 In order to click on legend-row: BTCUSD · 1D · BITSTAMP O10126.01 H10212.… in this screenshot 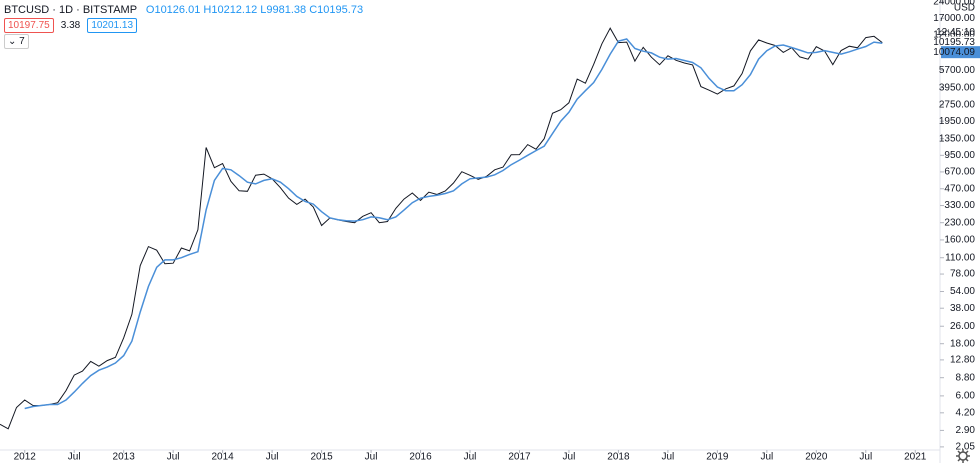, I will do `click(183, 10)`.